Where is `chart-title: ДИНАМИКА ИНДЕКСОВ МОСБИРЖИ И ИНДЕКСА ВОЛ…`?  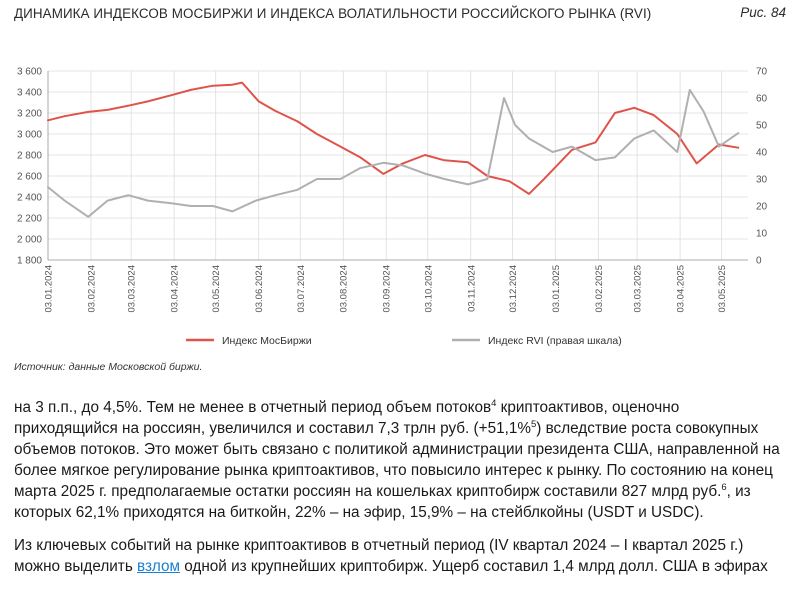 chart-title: ДИНАМИКА ИНДЕКСОВ МОСБИРЖИ И ИНДЕКСА ВОЛ… is located at coordinates (333, 13).